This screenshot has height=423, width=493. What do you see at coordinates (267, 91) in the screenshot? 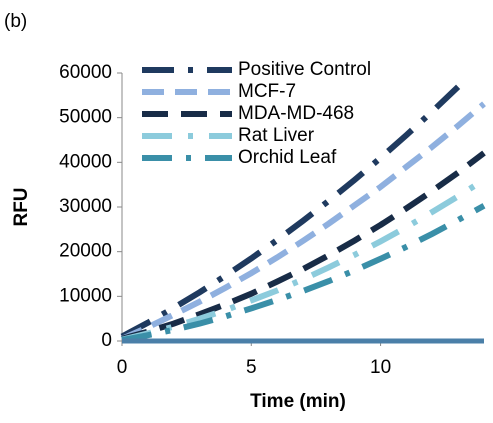
I see `legend-label: MCF-7` at bounding box center [267, 91].